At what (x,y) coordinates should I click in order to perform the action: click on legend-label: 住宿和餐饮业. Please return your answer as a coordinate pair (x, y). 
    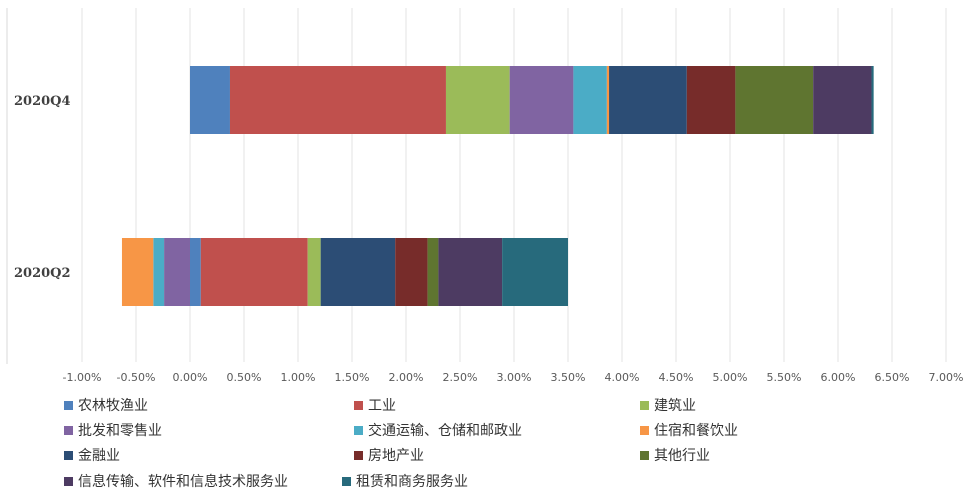
    Looking at the image, I should click on (696, 431).